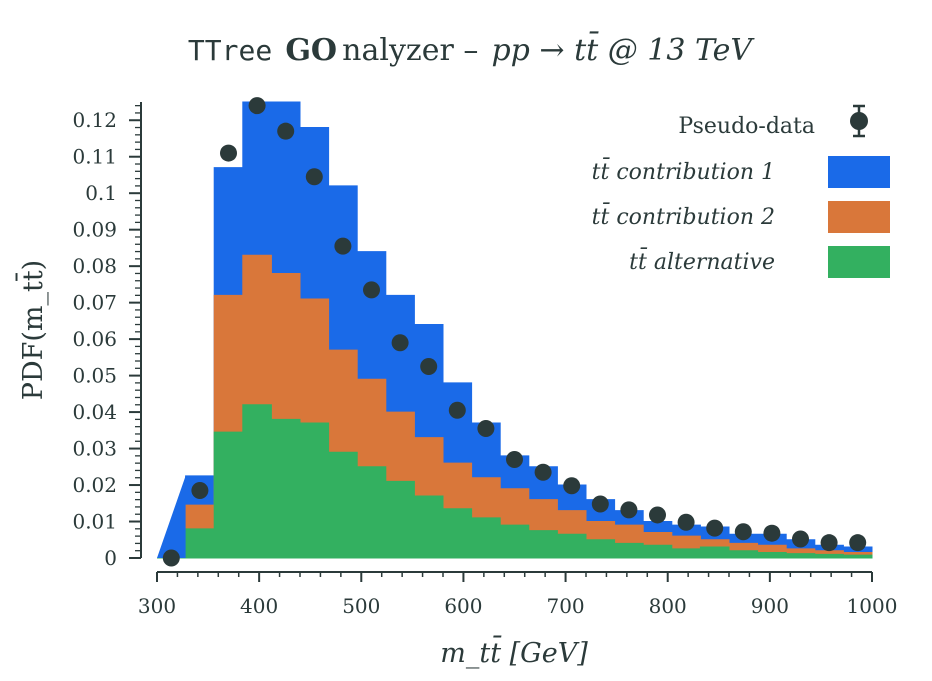 This screenshot has height=681, width=932. What do you see at coordinates (94, 485) in the screenshot?
I see `y-tick-label: 0.02` at bounding box center [94, 485].